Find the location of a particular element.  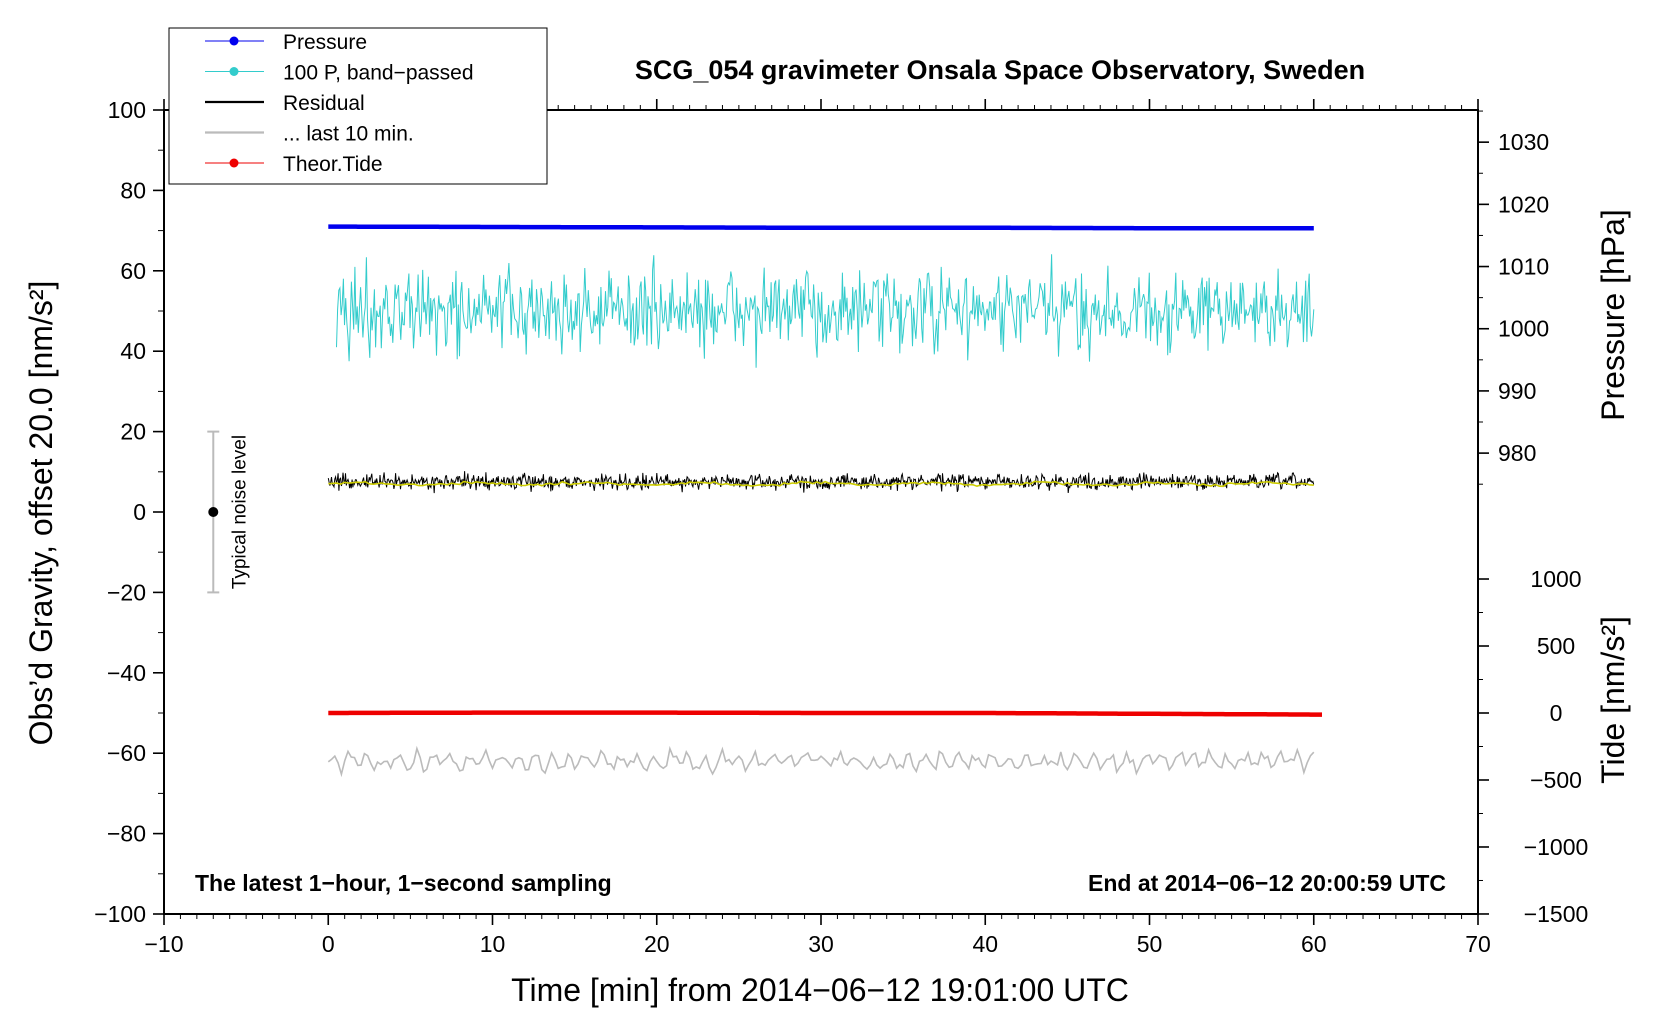

y-tick-label: −20 is located at coordinates (126, 592).